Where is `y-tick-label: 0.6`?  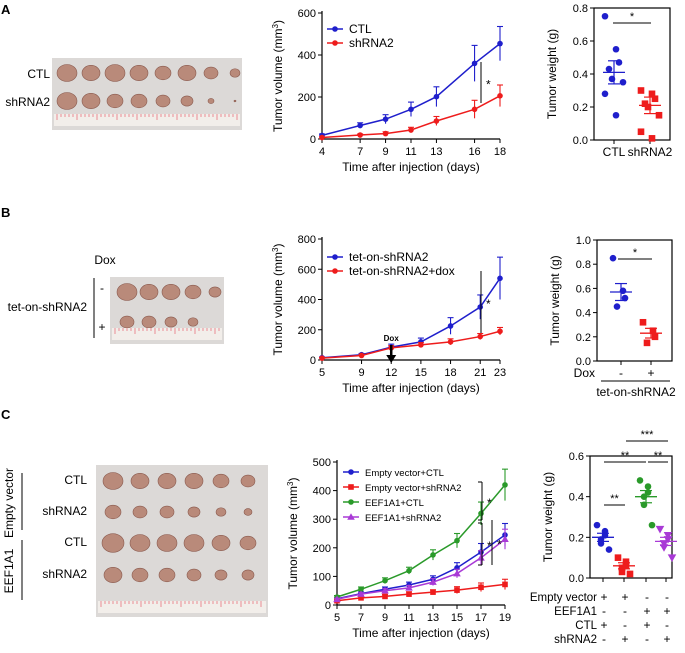
y-tick-label: 0.6 is located at coordinates (580, 42).